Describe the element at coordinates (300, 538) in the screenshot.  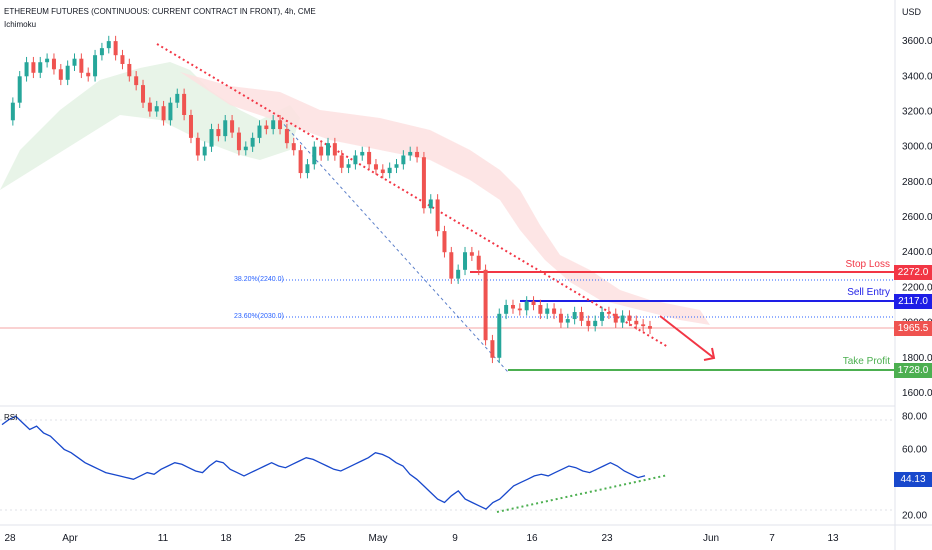
I see `time-axis-tick: 25` at that location.